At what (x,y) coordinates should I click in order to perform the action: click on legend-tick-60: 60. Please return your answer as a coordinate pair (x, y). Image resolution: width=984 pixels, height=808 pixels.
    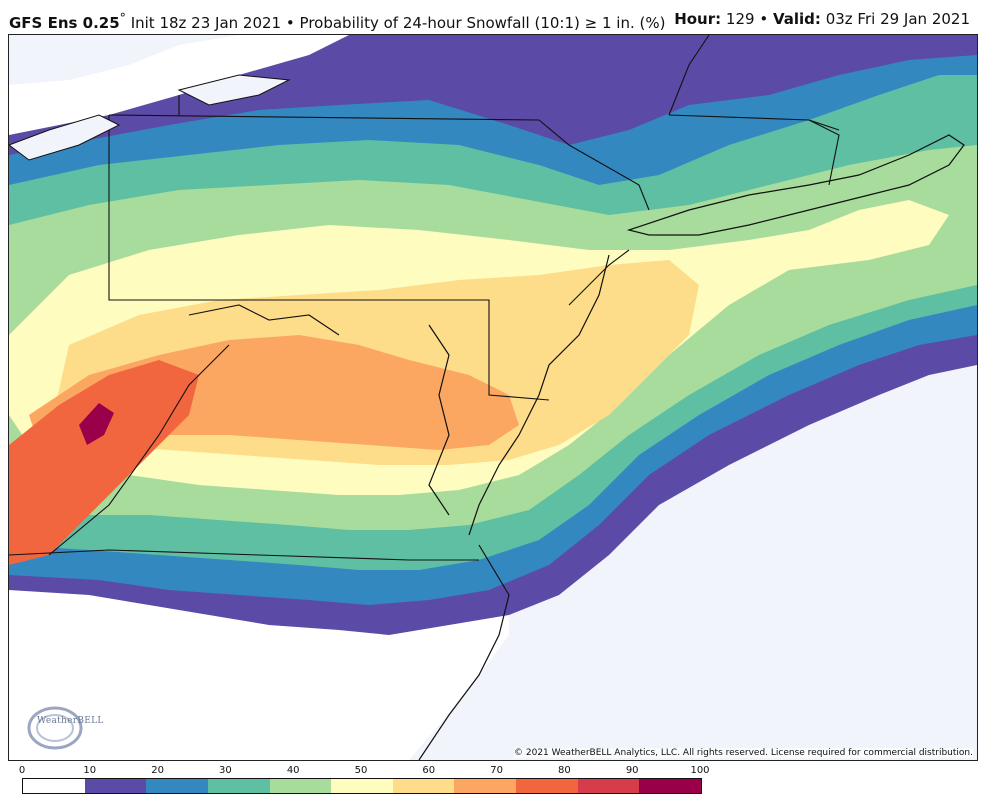
    Looking at the image, I should click on (429, 770).